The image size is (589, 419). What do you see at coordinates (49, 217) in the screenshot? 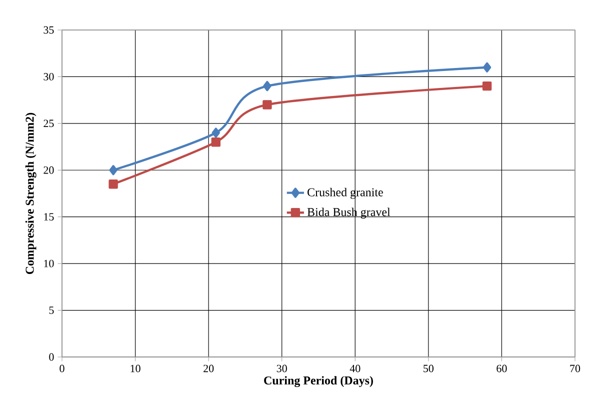
I see `y-tick-label: 15` at bounding box center [49, 217].